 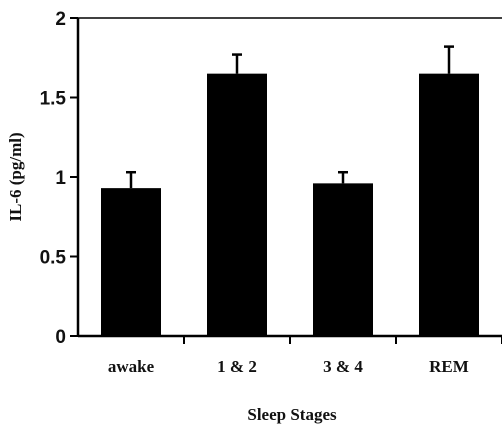 What do you see at coordinates (131, 366) in the screenshot?
I see `category-label: awake` at bounding box center [131, 366].